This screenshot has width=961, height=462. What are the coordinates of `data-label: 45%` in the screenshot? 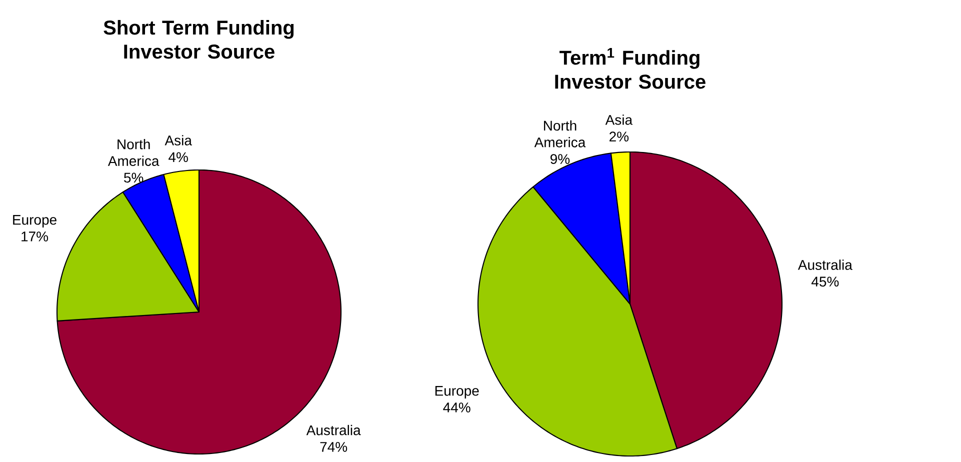 It's located at (825, 281).